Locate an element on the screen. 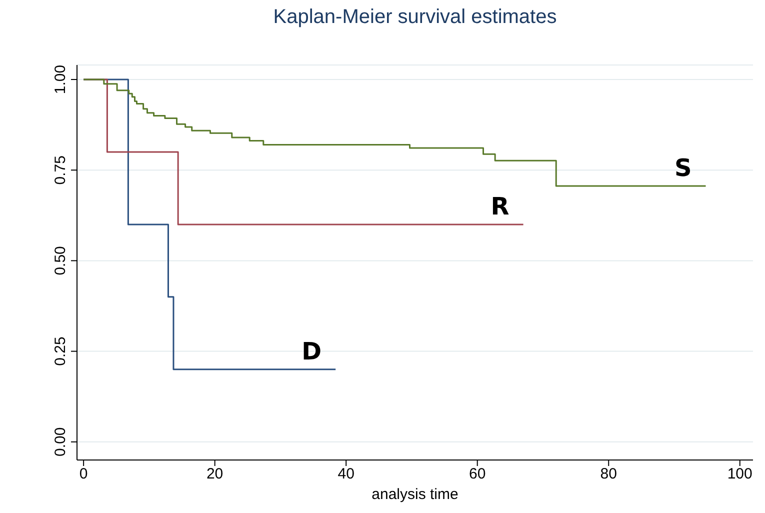 This screenshot has height=513, width=765. series-label: S is located at coordinates (683, 168).